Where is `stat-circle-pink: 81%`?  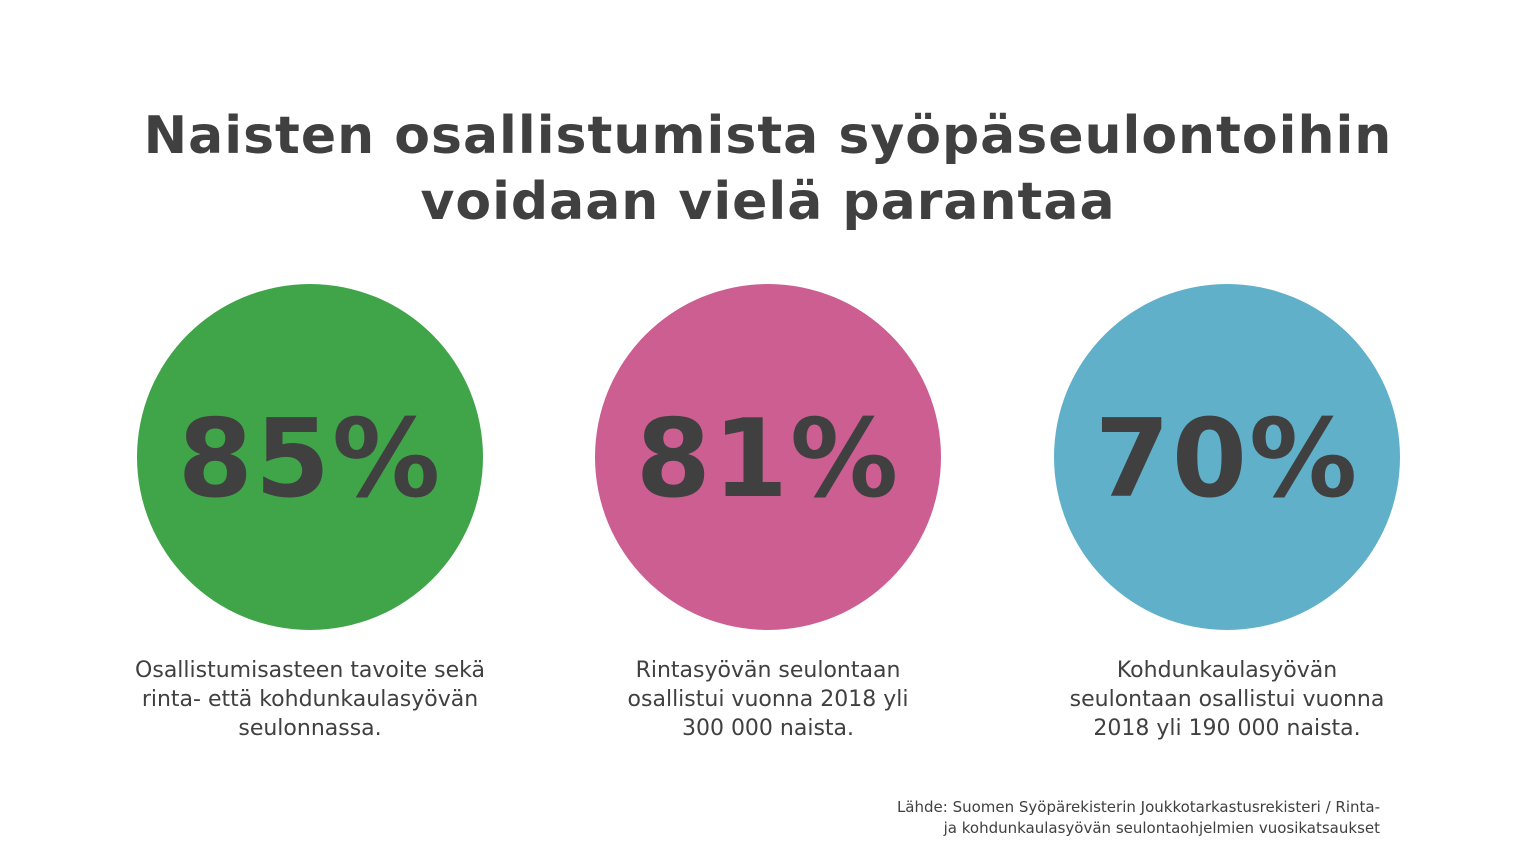 stat-circle-pink: 81% is located at coordinates (768, 457).